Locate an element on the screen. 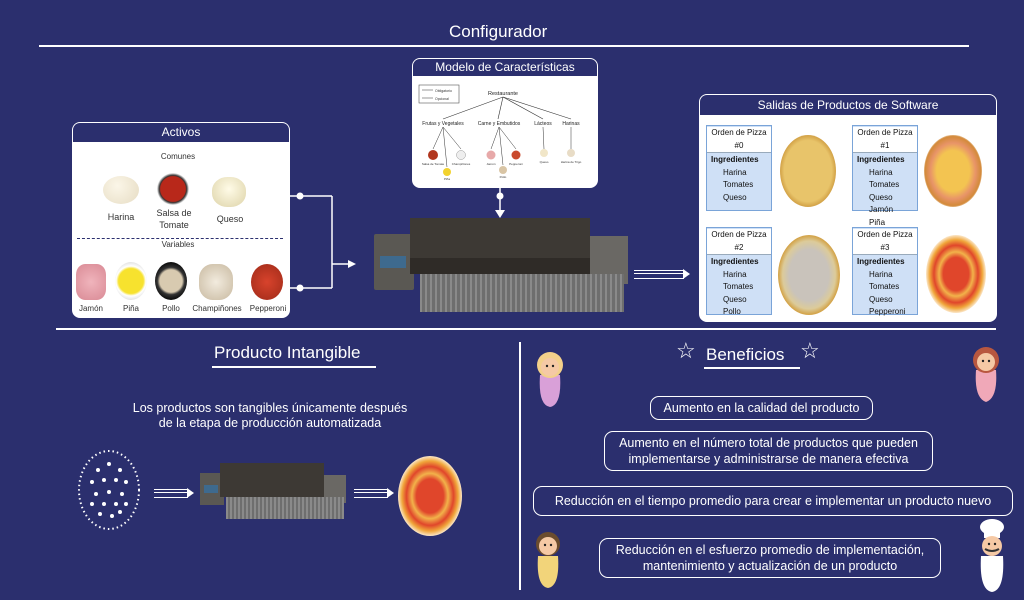  fm-group-harinas: Harinas is located at coordinates (571, 124).